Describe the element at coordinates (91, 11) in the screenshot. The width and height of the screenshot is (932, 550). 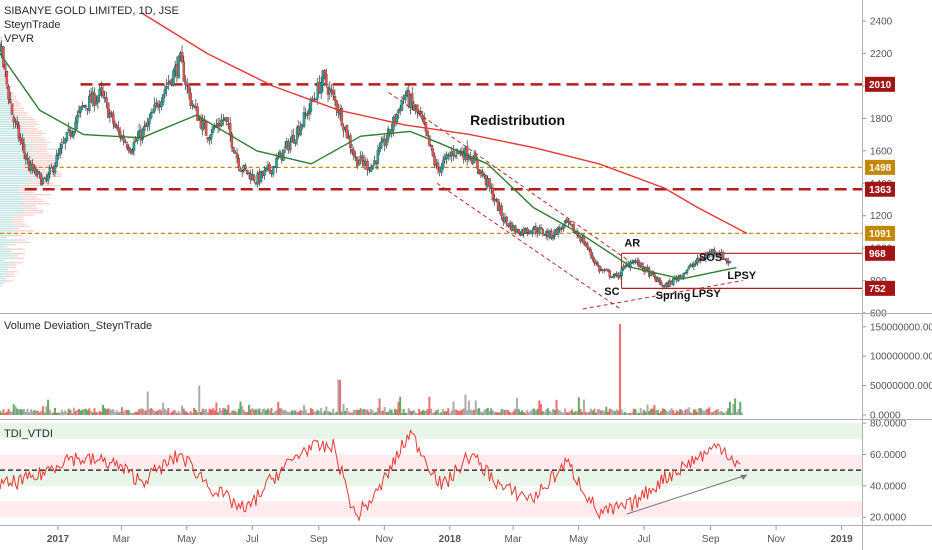
I see `symbol-title: SIBANYE GOLD LIMITED, 1D, JSE` at that location.